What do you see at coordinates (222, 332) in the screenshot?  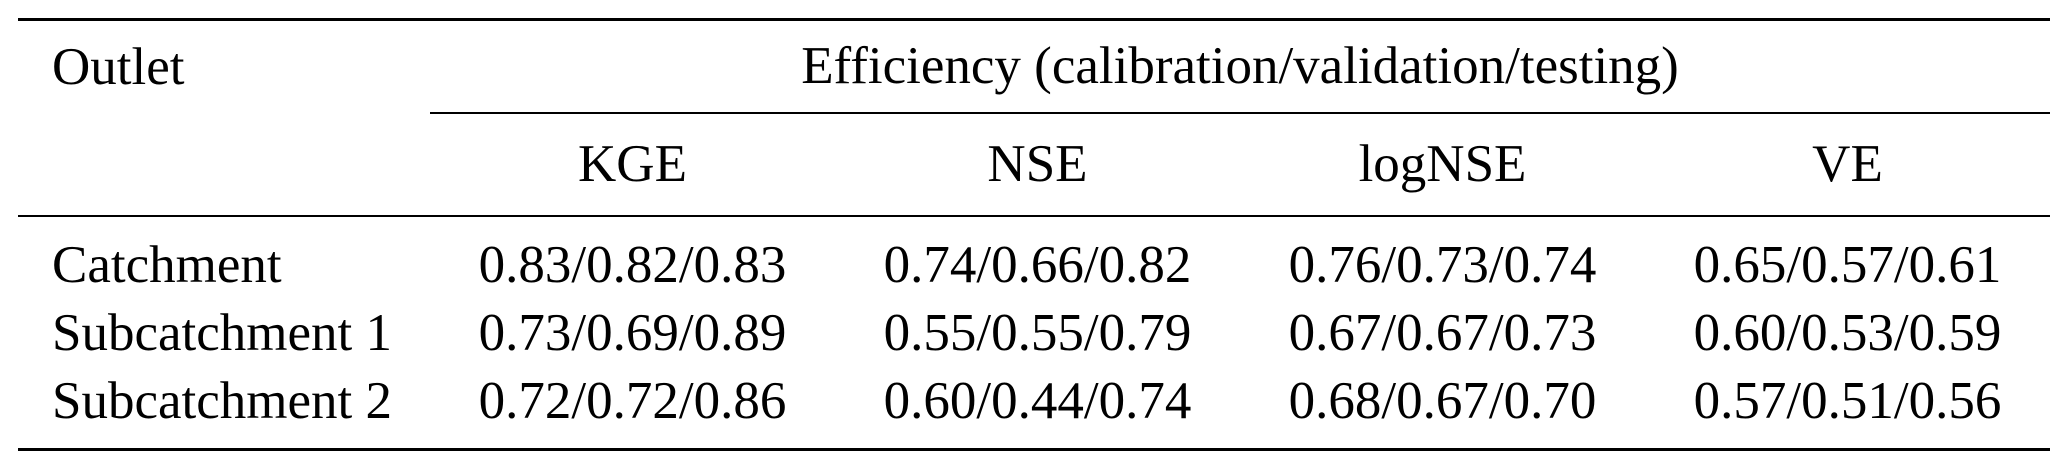 I see `row-label-subcatchment-1: Subcatchment 1` at bounding box center [222, 332].